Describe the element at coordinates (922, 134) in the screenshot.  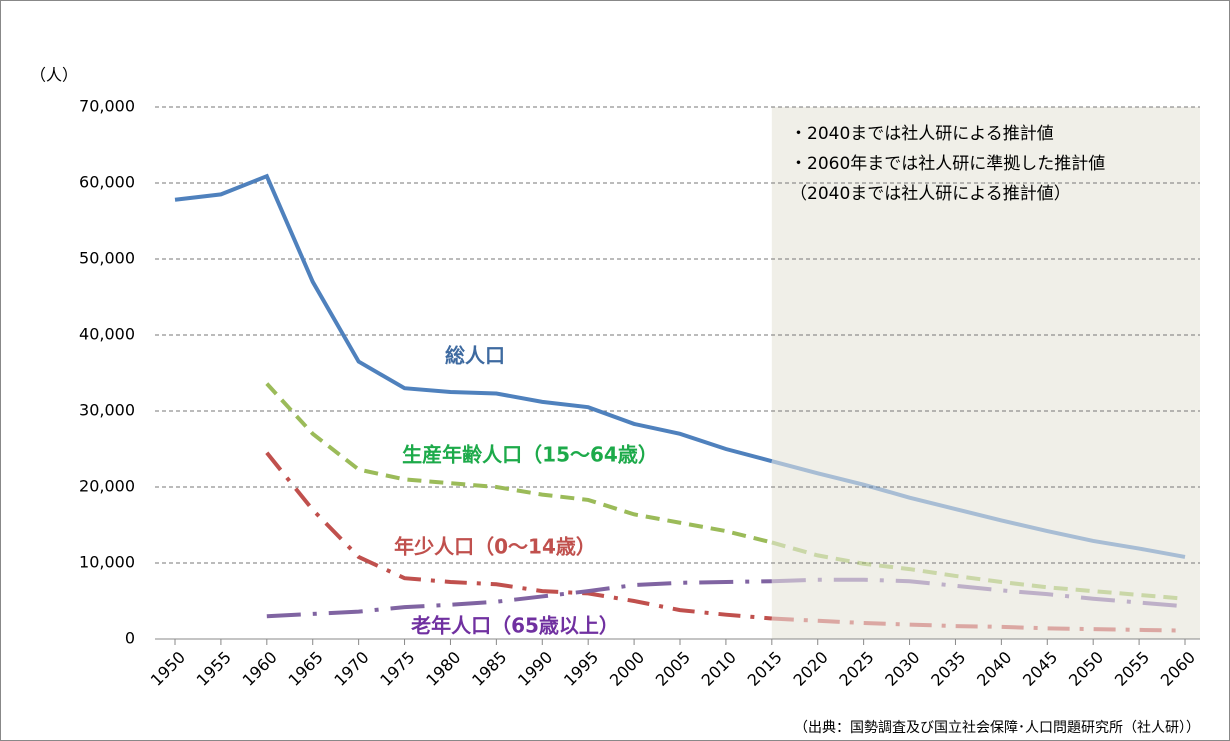
I see `note: ・2040までは社人研による推計値` at that location.